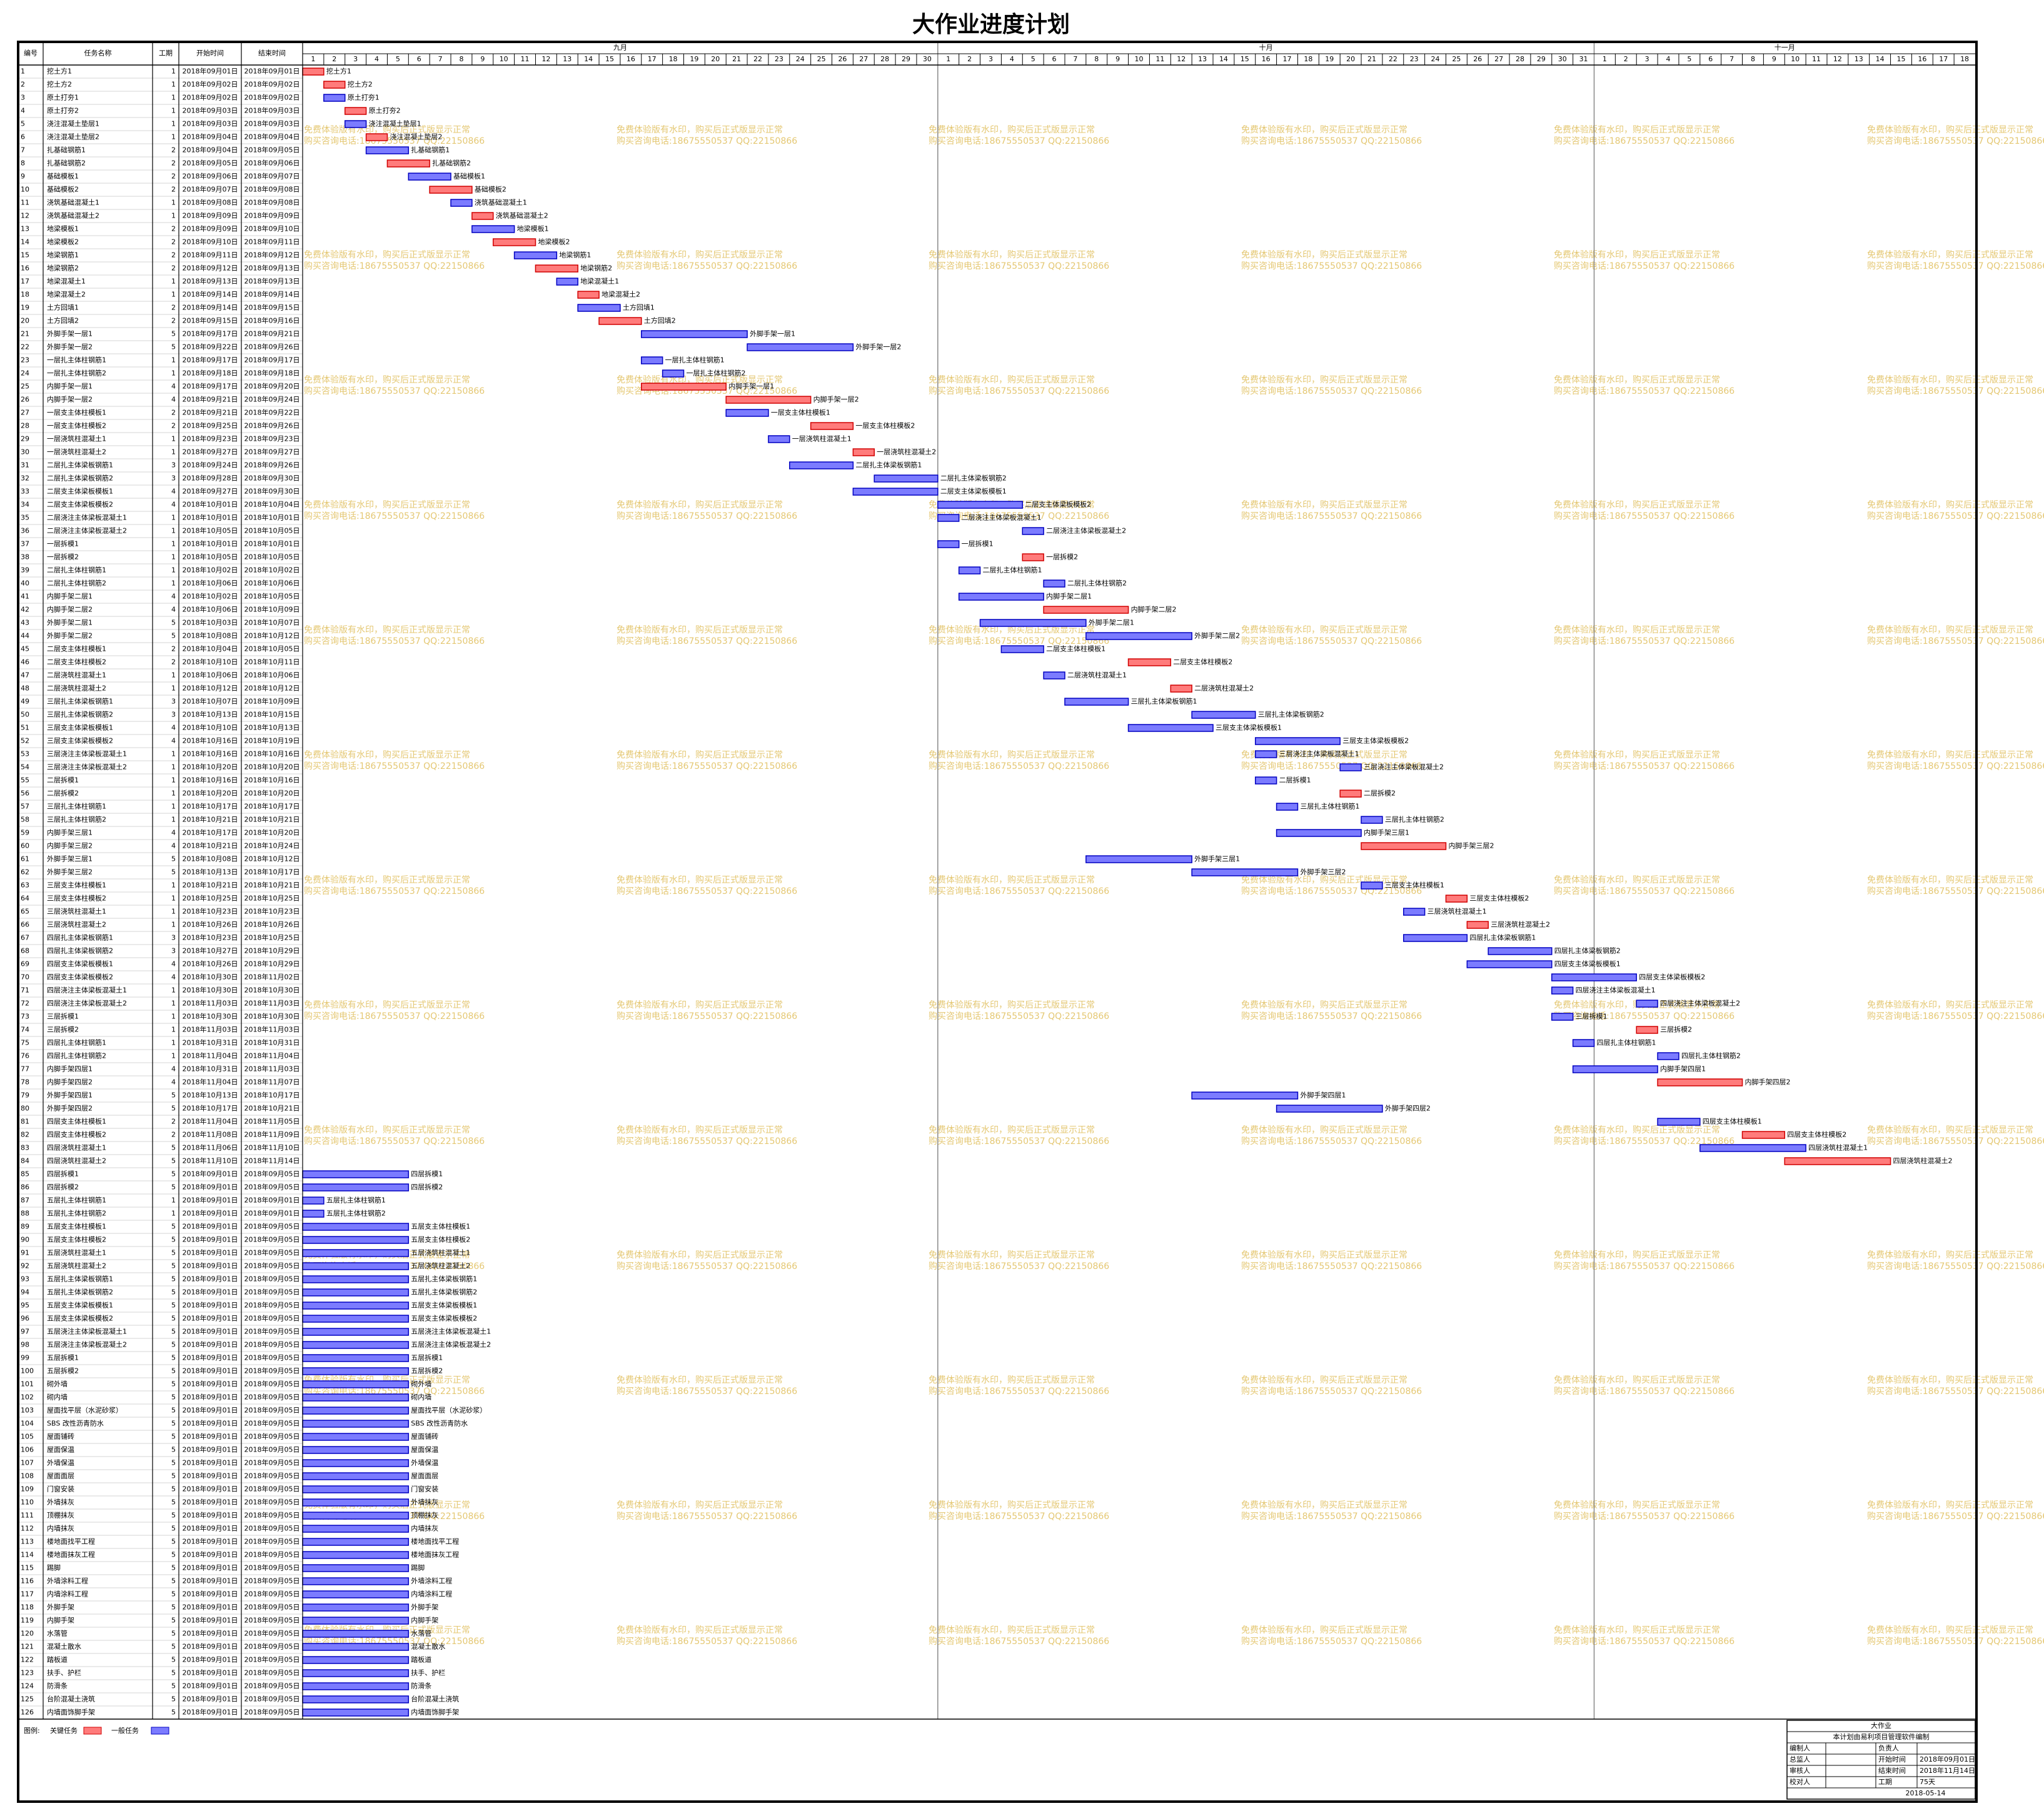  I want to click on task-name: 土方回填2, so click(63, 321).